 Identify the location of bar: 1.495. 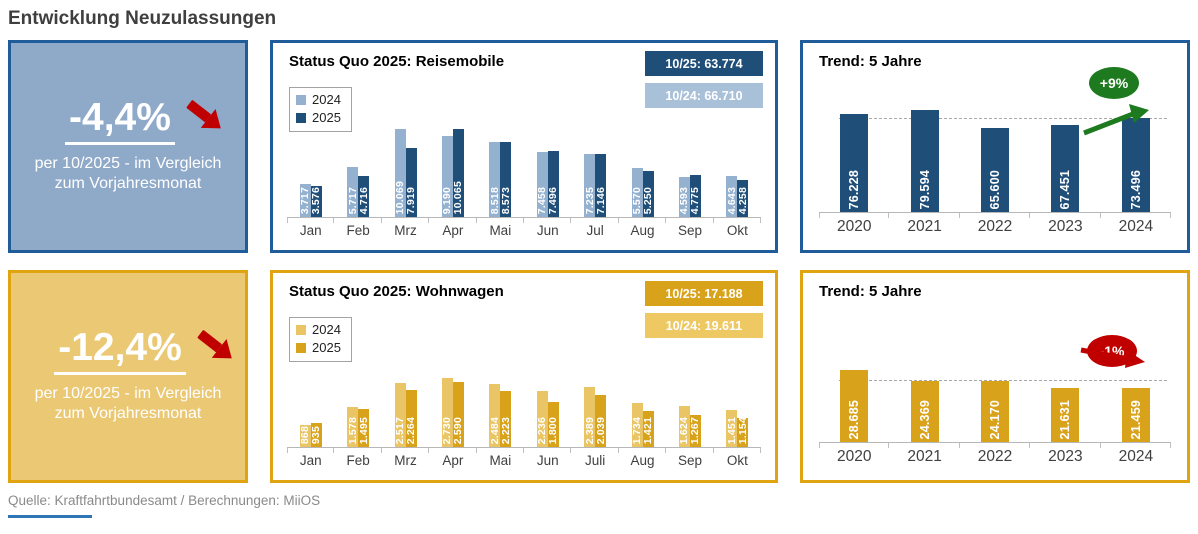
(364, 428).